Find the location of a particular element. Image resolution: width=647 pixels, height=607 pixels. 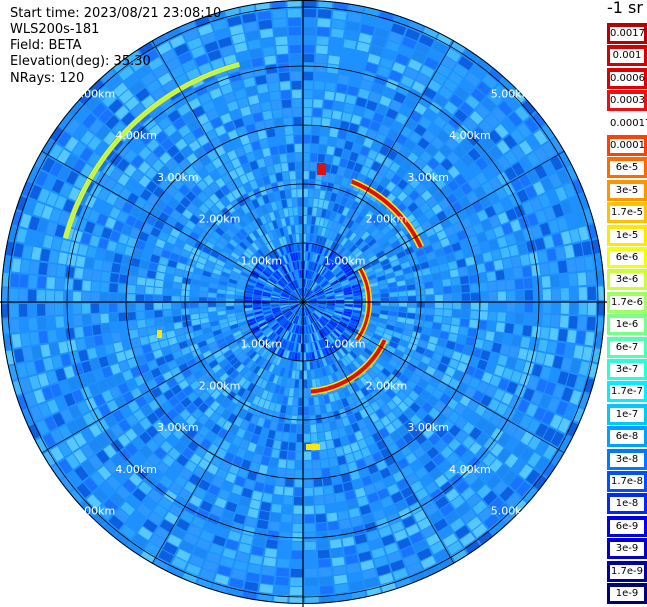

colorbar-level: 1.7e-5 is located at coordinates (627, 212).